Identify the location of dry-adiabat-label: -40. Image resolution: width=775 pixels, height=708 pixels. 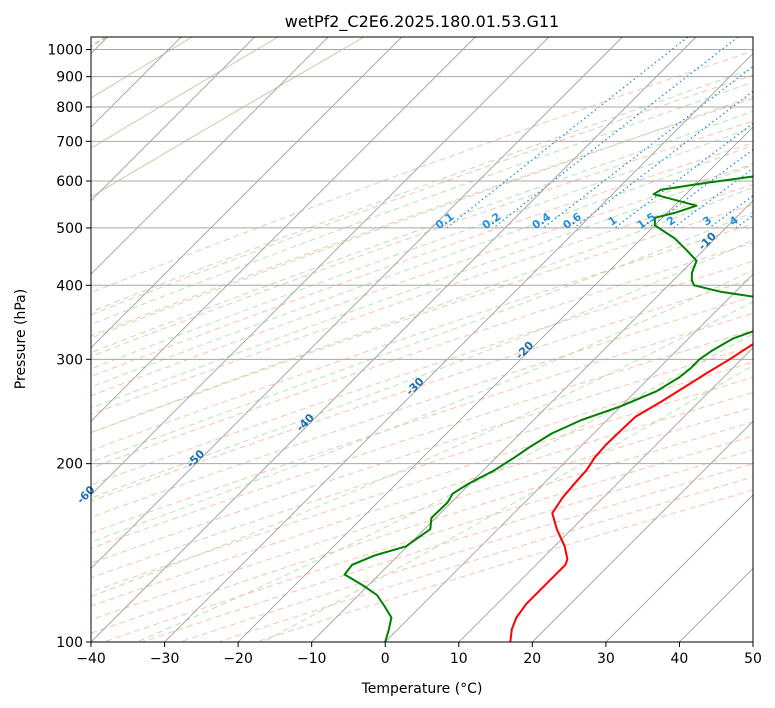
(305, 422).